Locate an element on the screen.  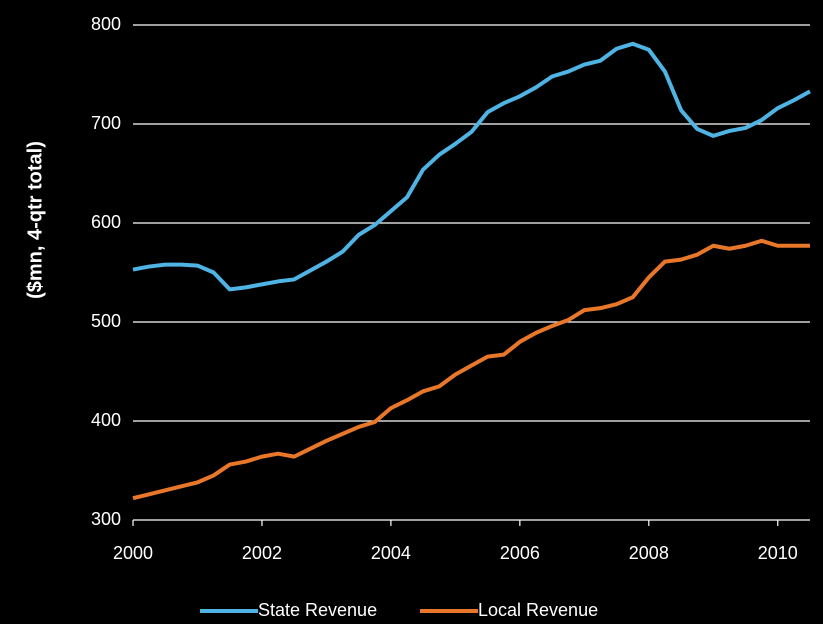
legend-label: State Revenue is located at coordinates (317, 610).